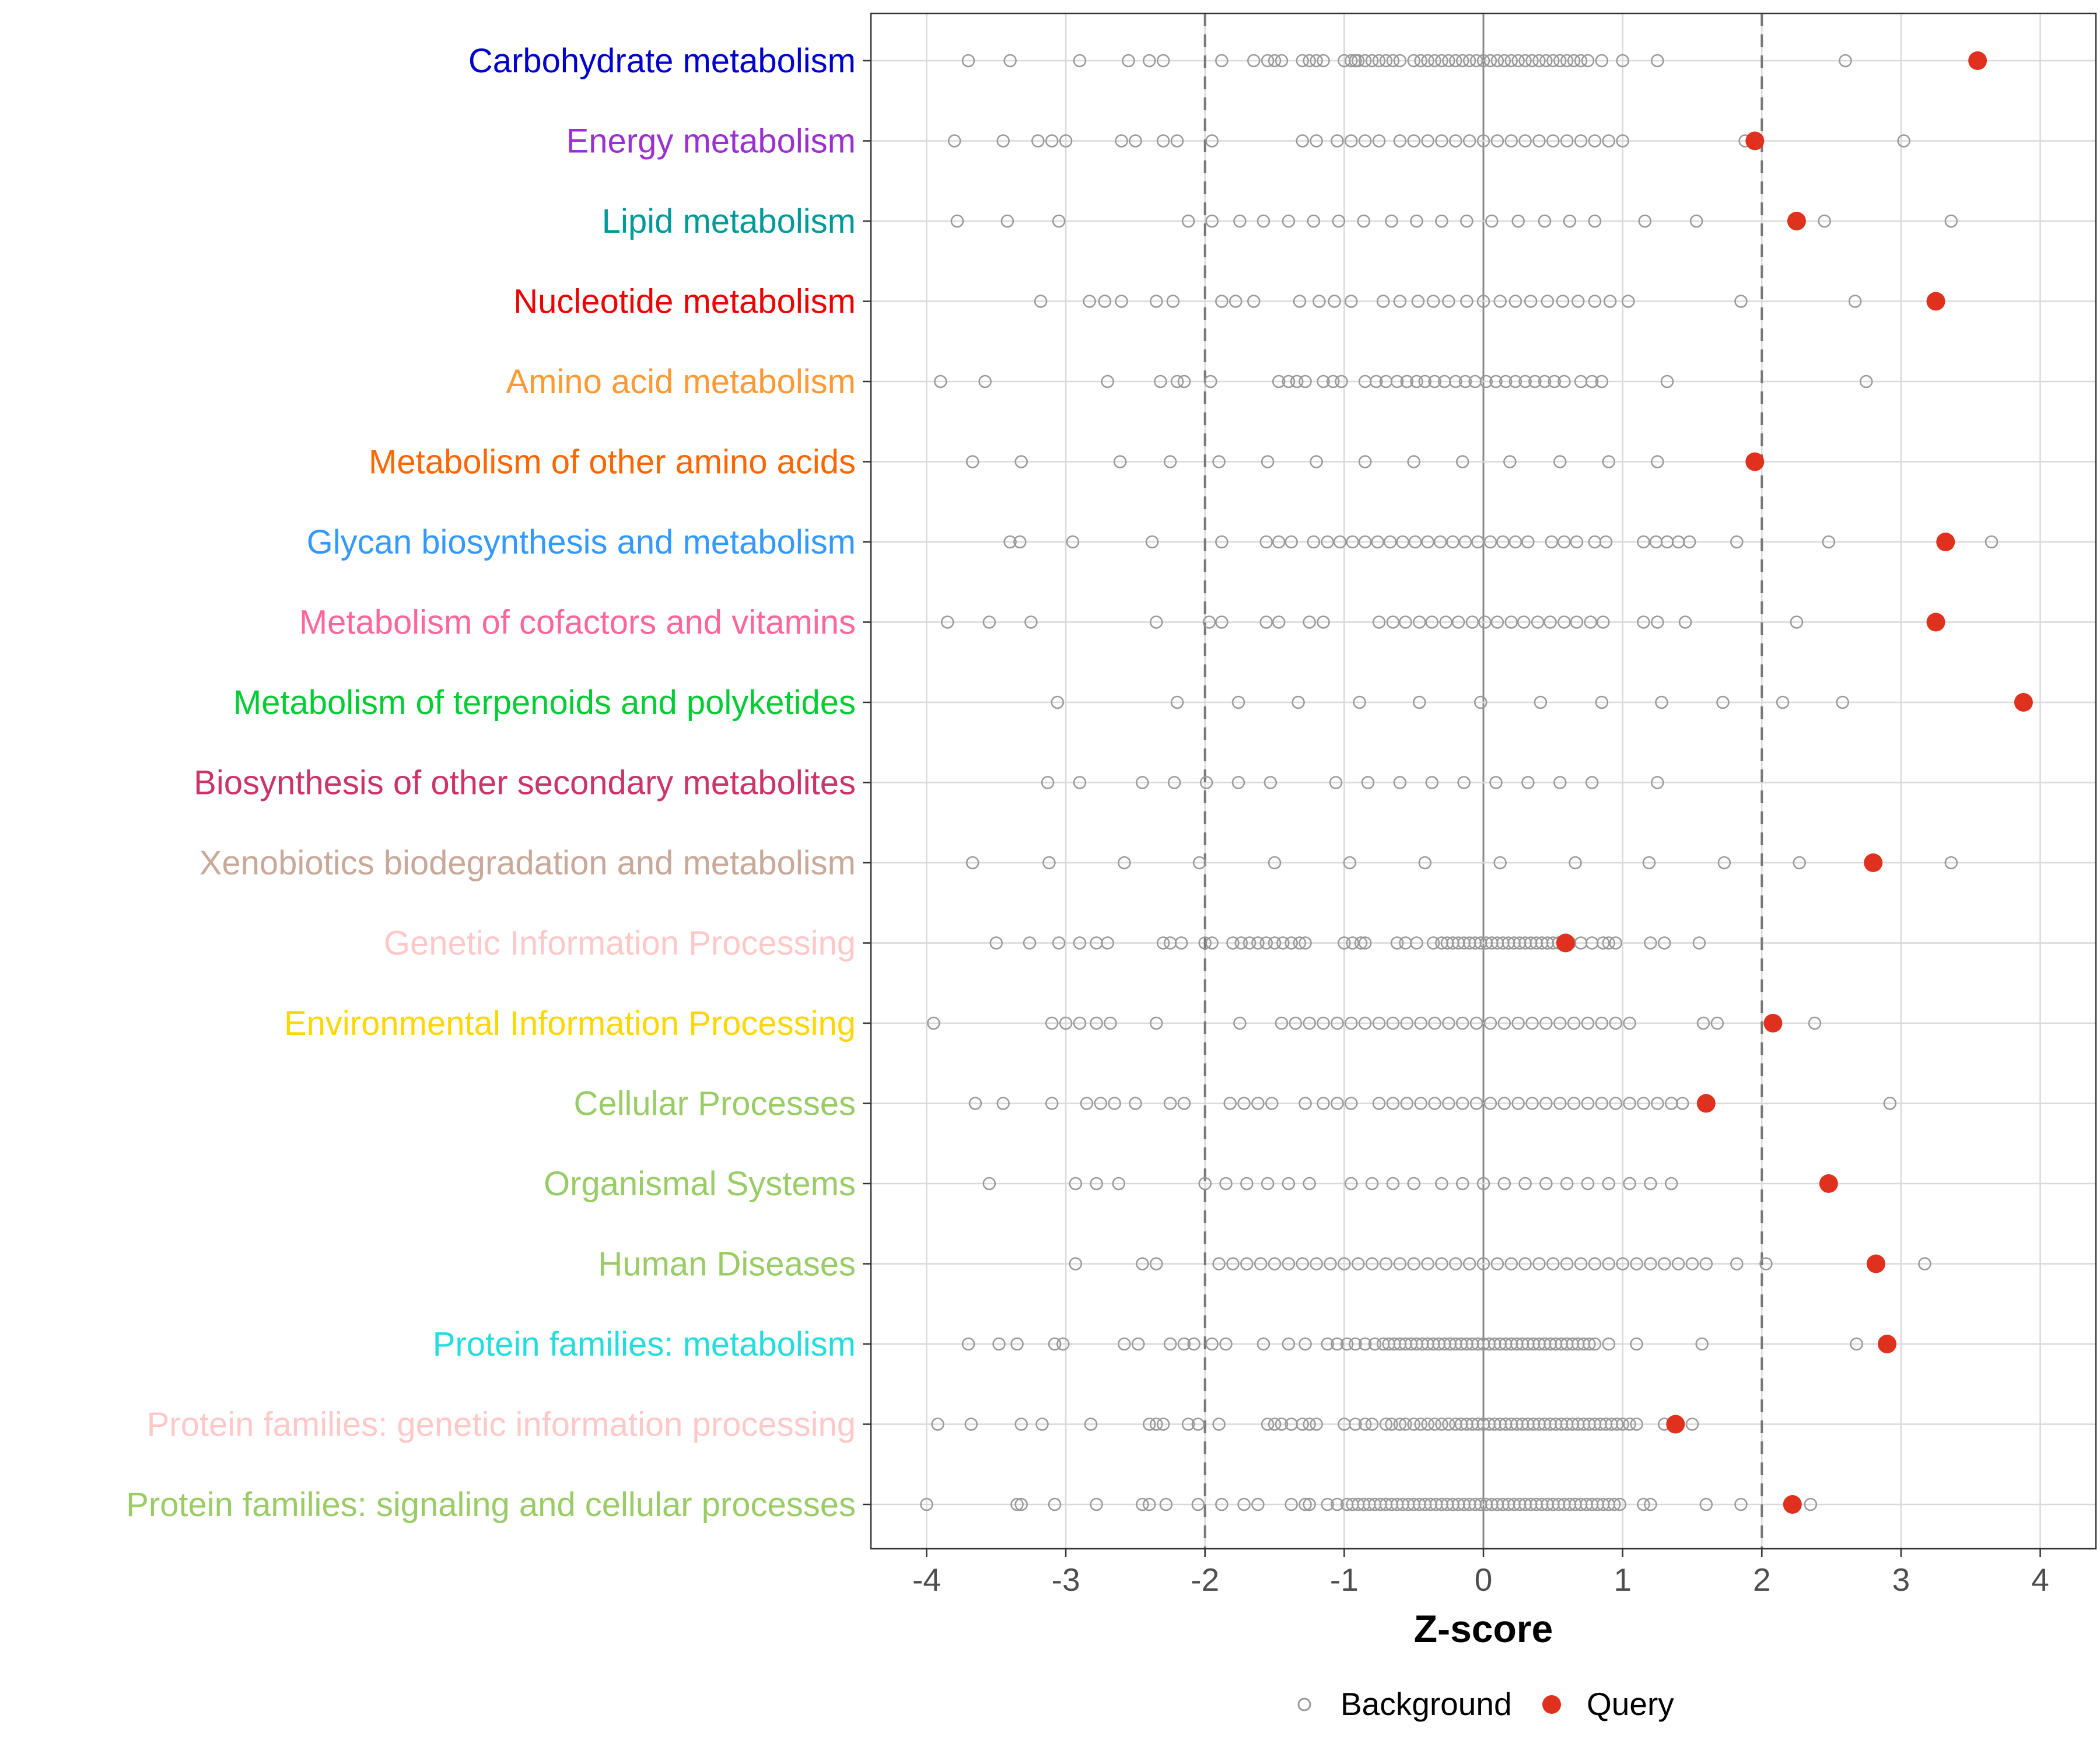  Describe the element at coordinates (711, 141) in the screenshot. I see `category-label: Energy metabolism` at that location.